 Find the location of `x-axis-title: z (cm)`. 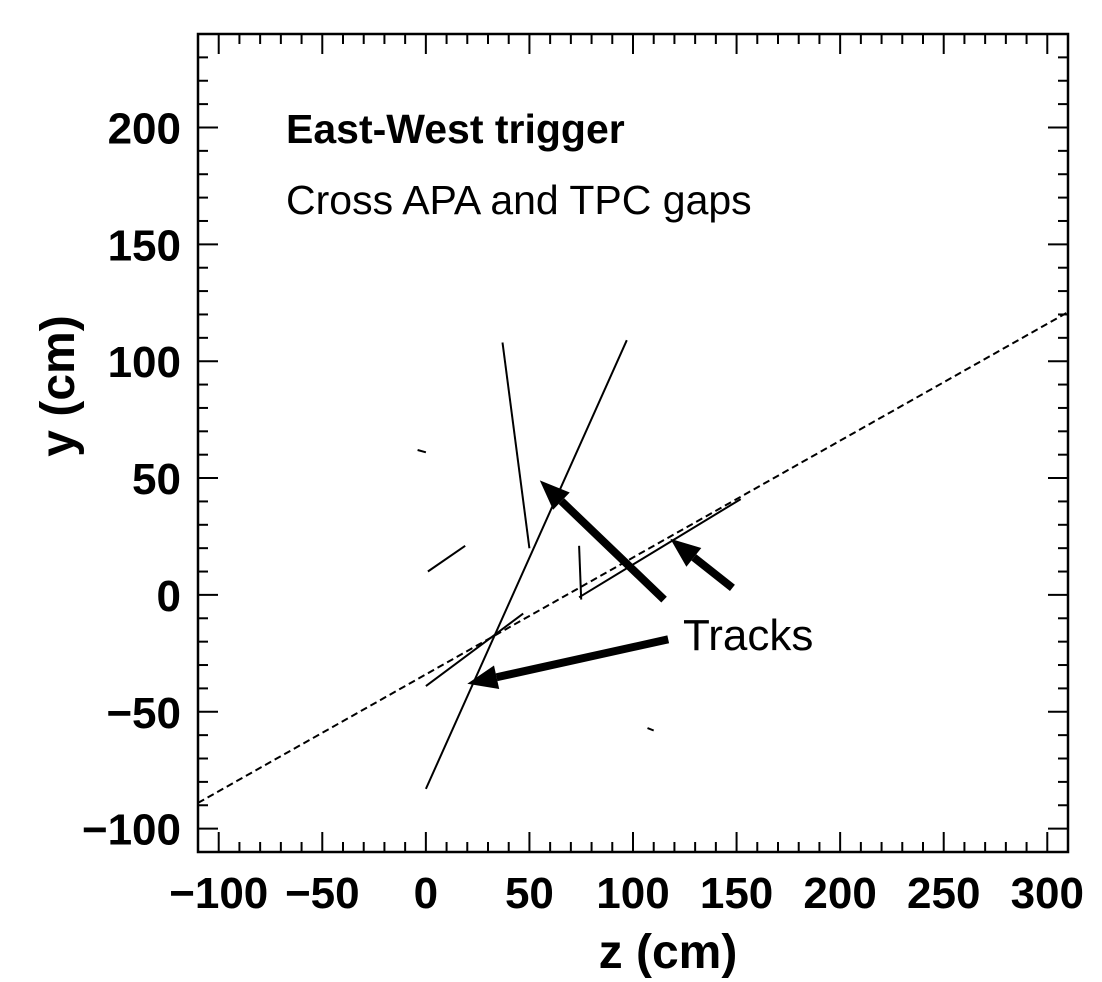

x-axis-title: z (cm) is located at coordinates (668, 952).